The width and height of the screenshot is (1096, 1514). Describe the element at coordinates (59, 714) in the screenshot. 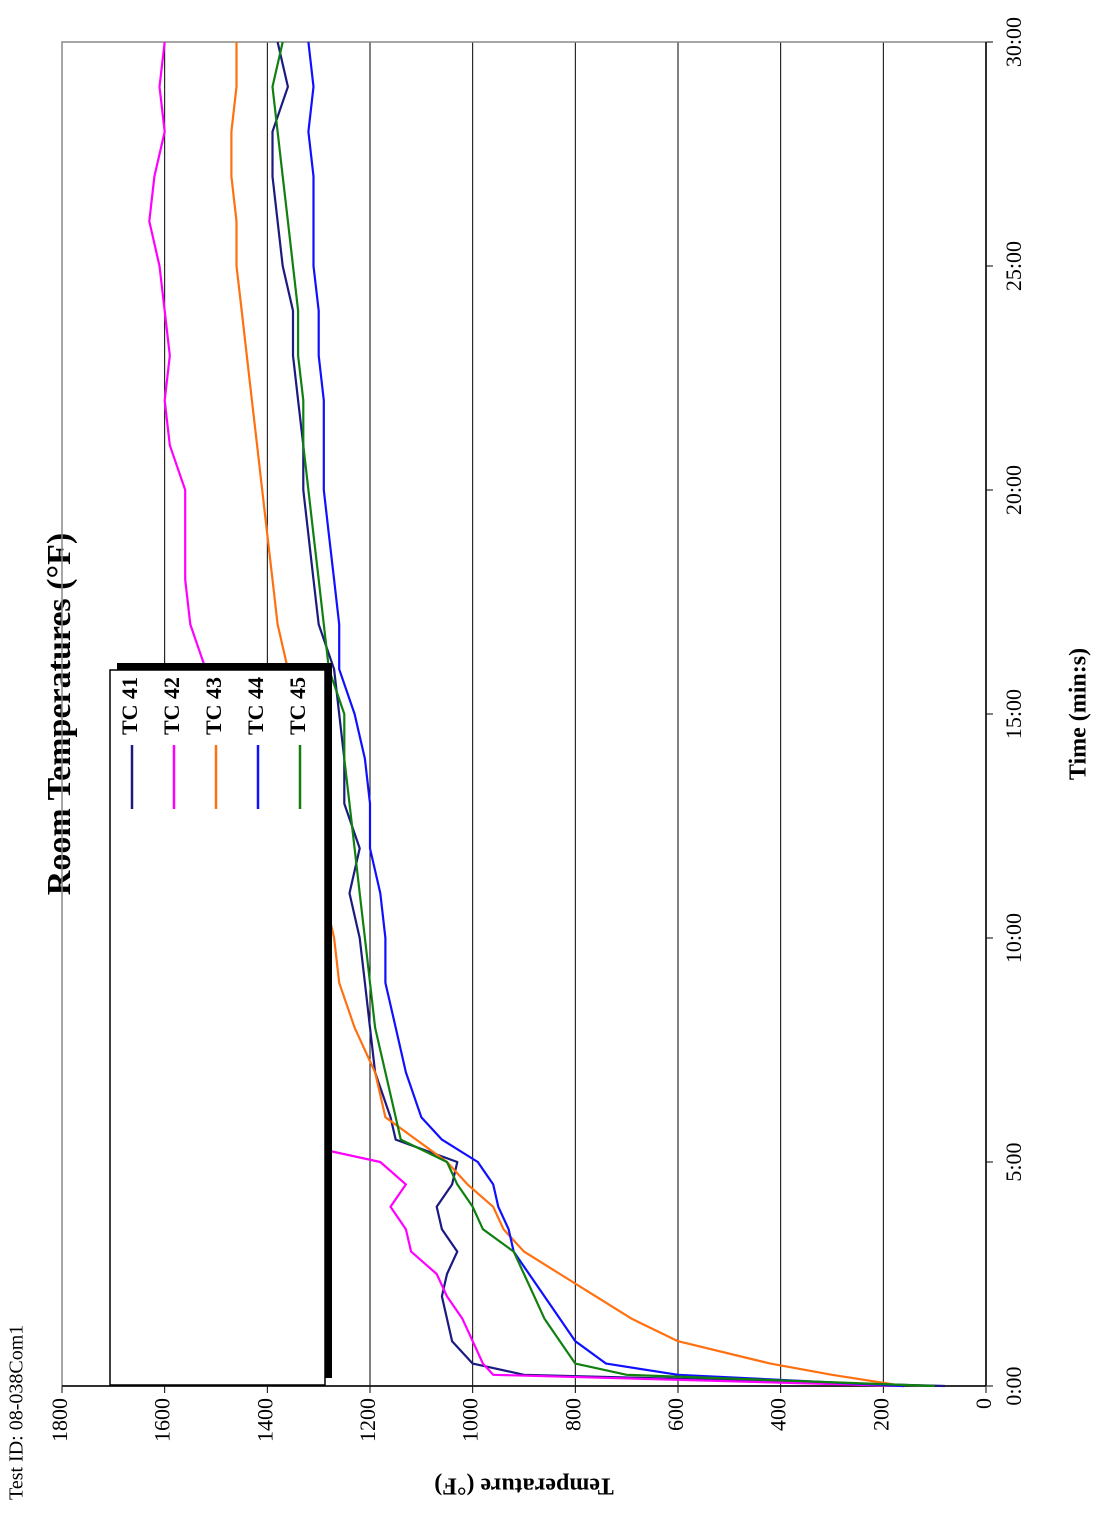

I see `chart-title: Room Temperatures (°F)` at that location.